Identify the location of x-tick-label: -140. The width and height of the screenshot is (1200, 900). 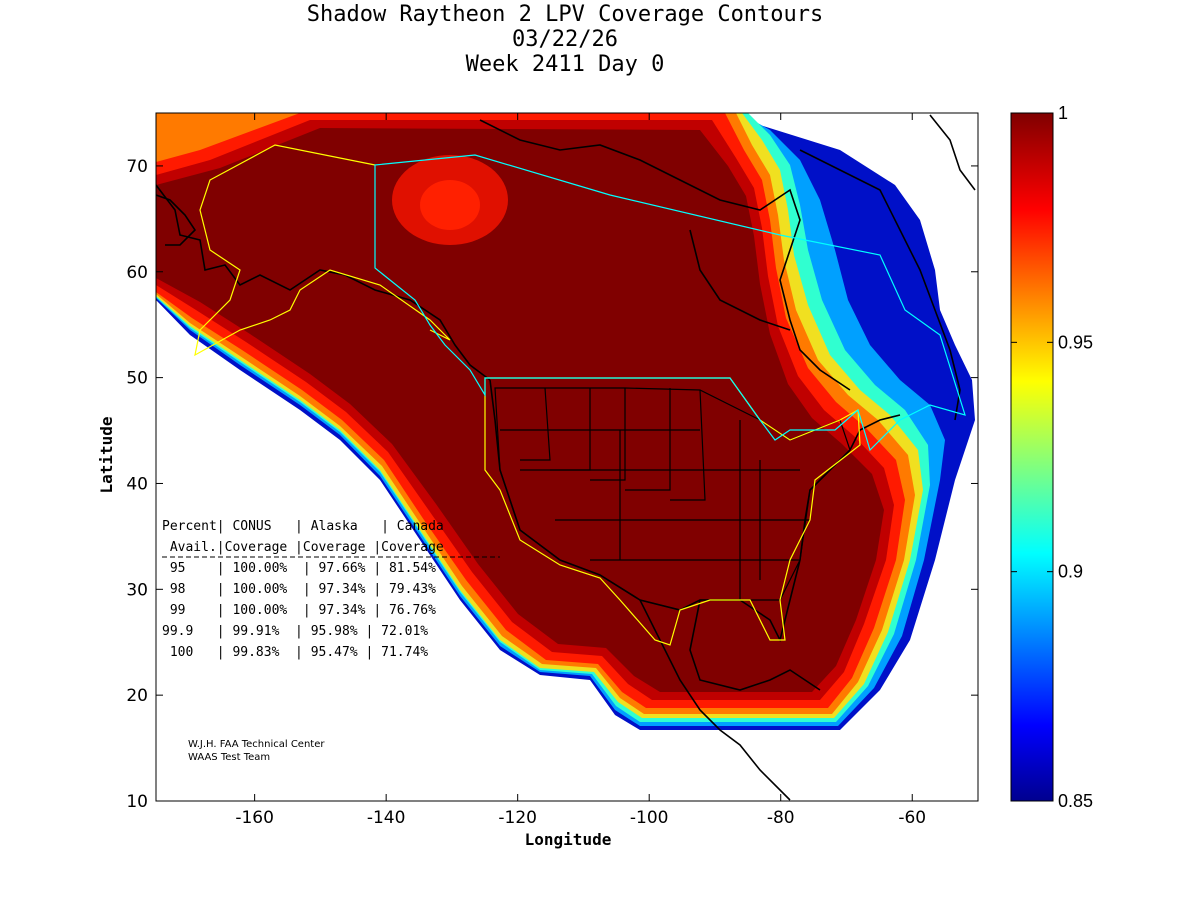
(386, 818).